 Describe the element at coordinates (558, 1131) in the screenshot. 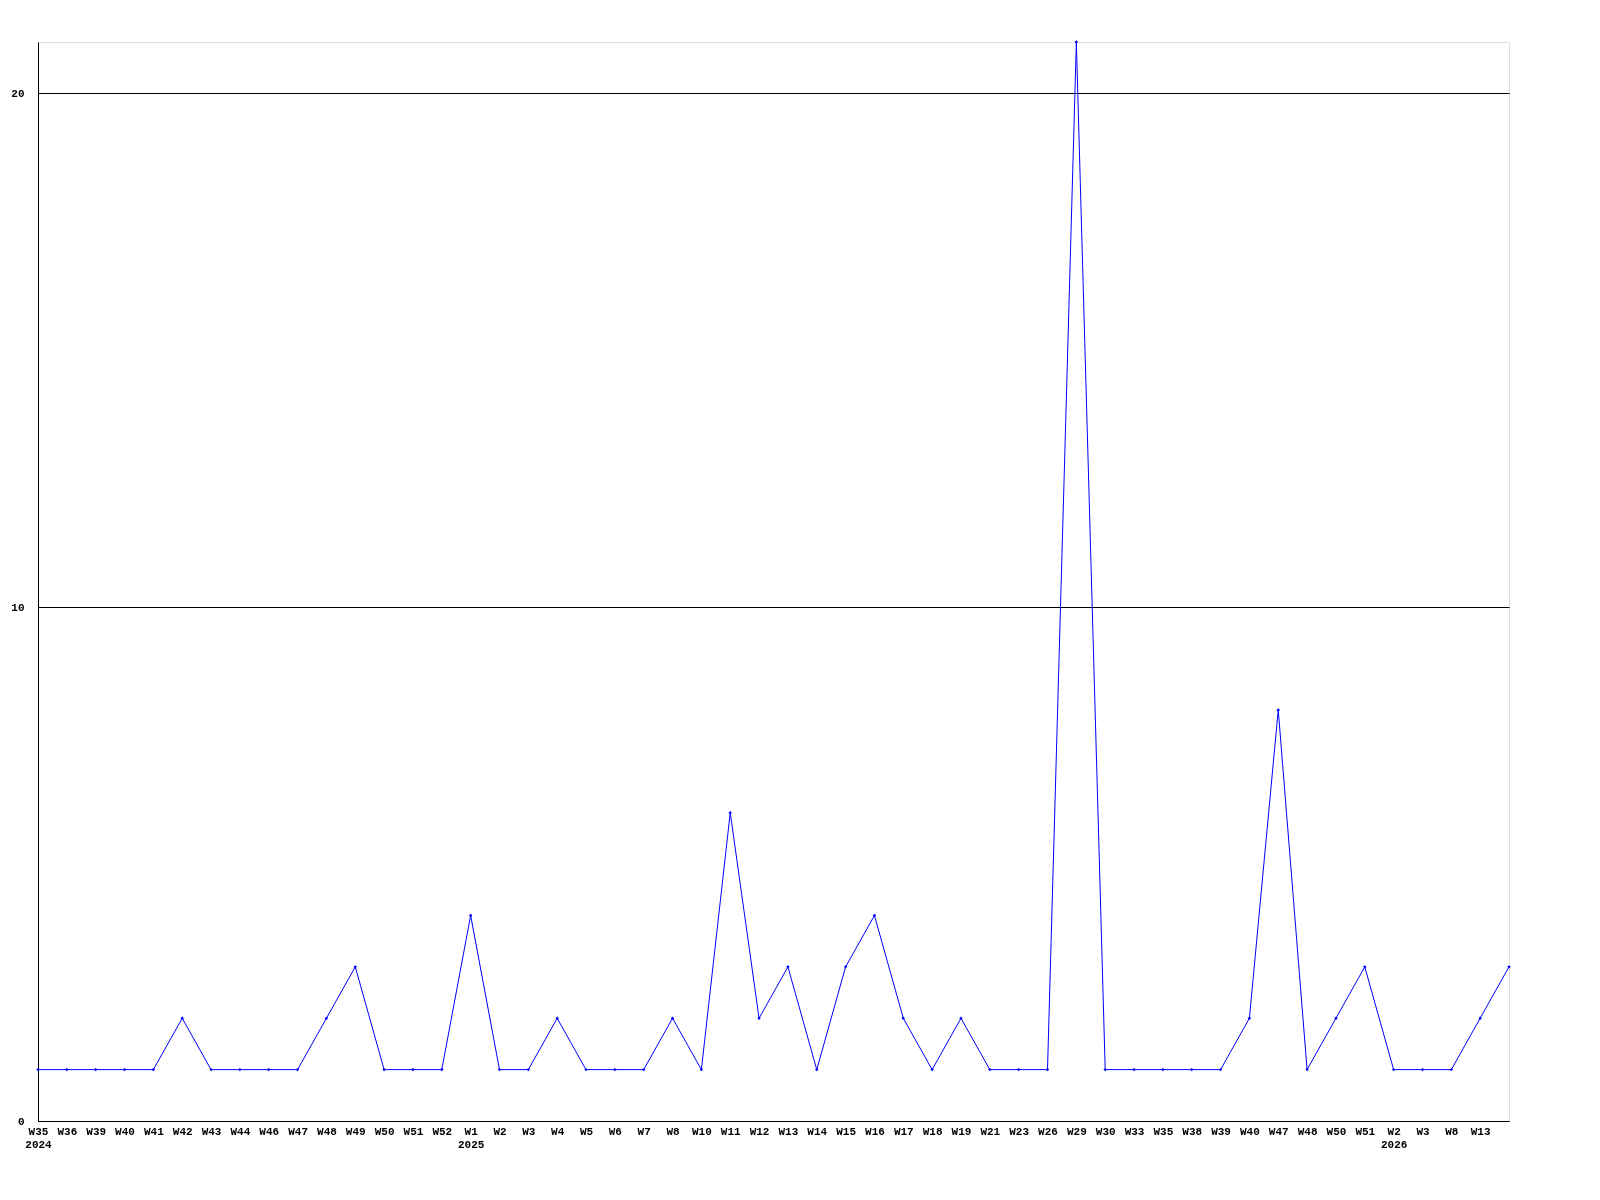

I see `x-tick-label: W4` at that location.